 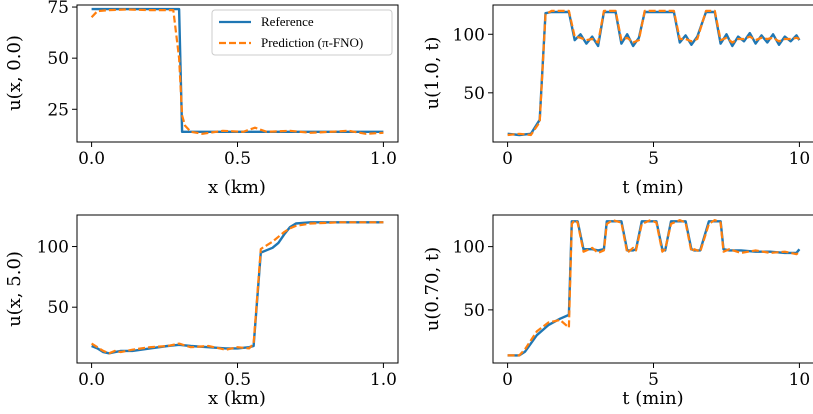 I want to click on panel-4-series-reference, so click(x=654, y=288).